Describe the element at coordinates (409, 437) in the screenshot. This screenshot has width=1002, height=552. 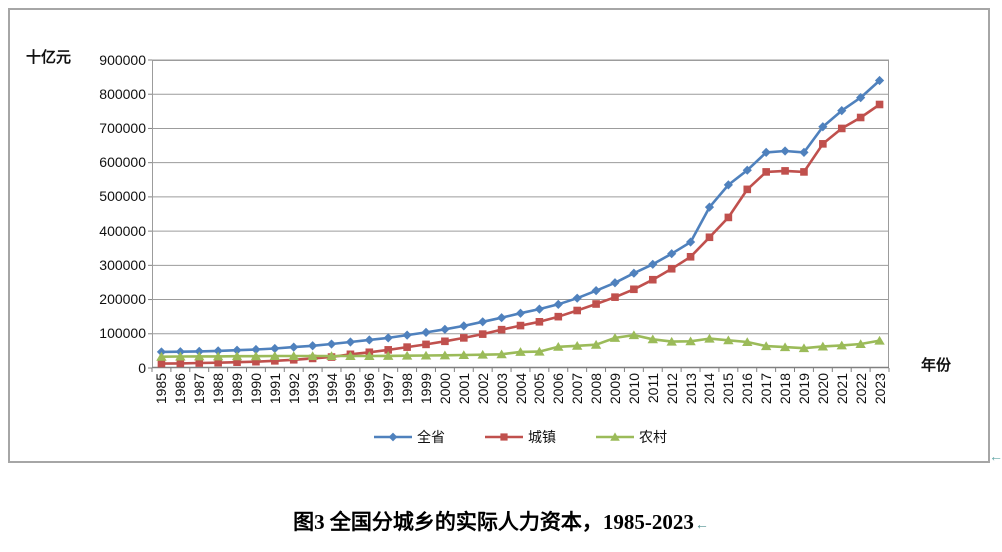
I see `legend-item-total: 全省` at that location.